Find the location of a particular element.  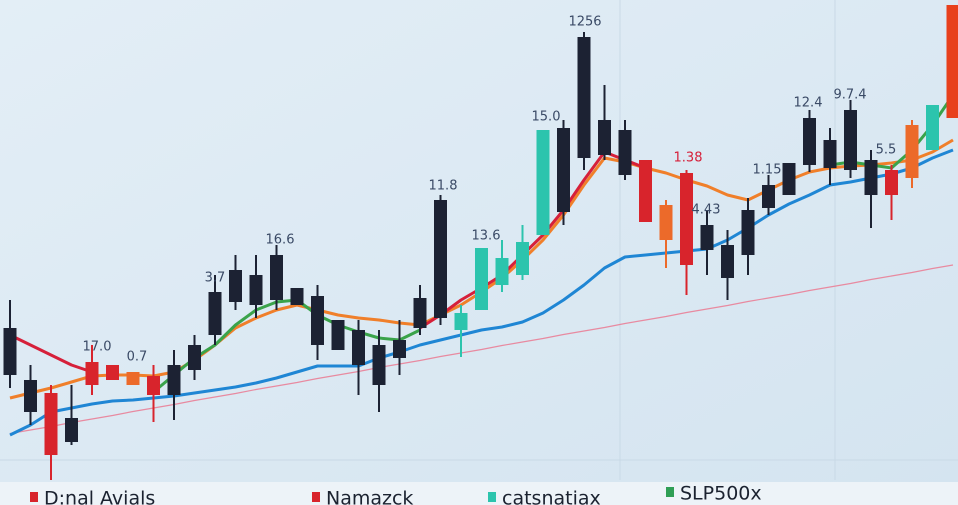

legend-label: catsnatiax is located at coordinates (551, 496).